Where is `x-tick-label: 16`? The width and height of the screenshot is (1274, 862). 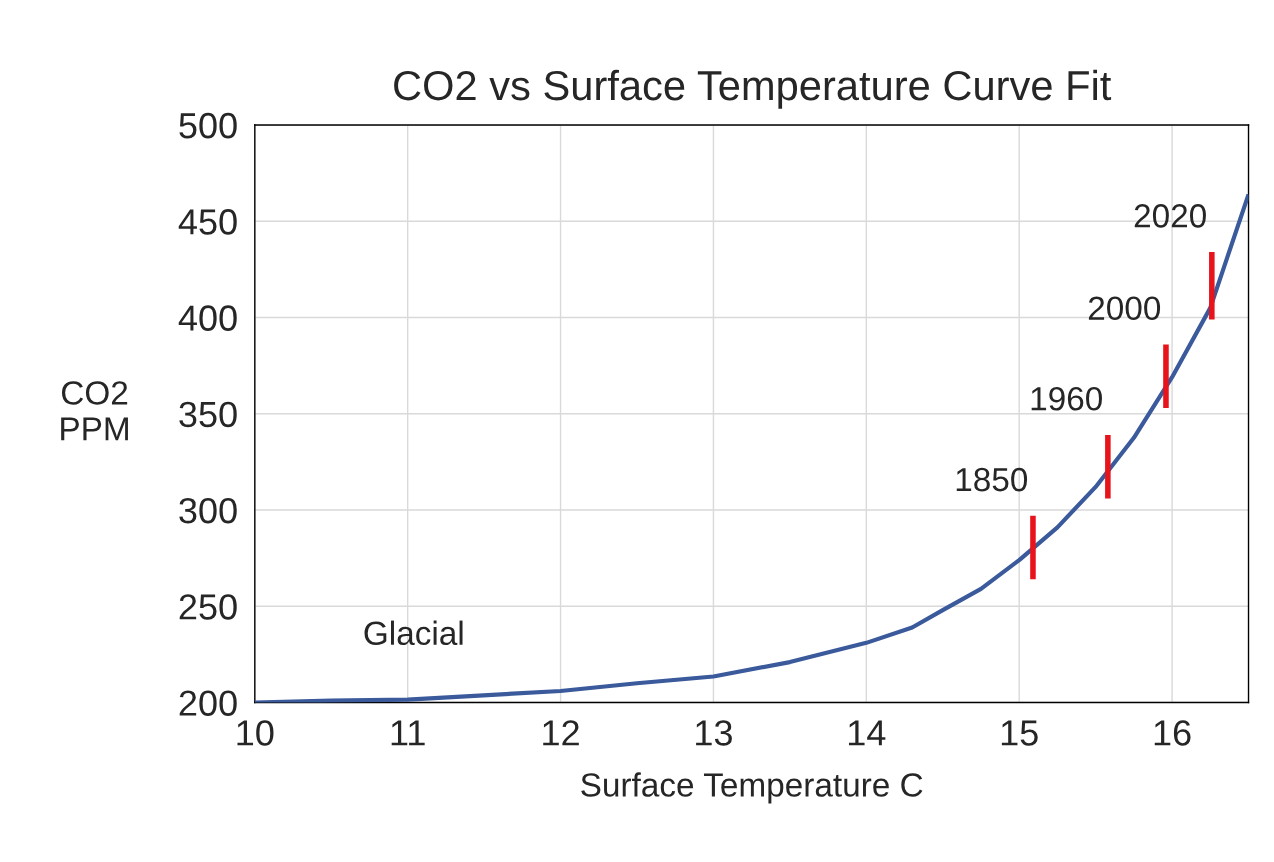
x-tick-label: 16 is located at coordinates (1172, 733).